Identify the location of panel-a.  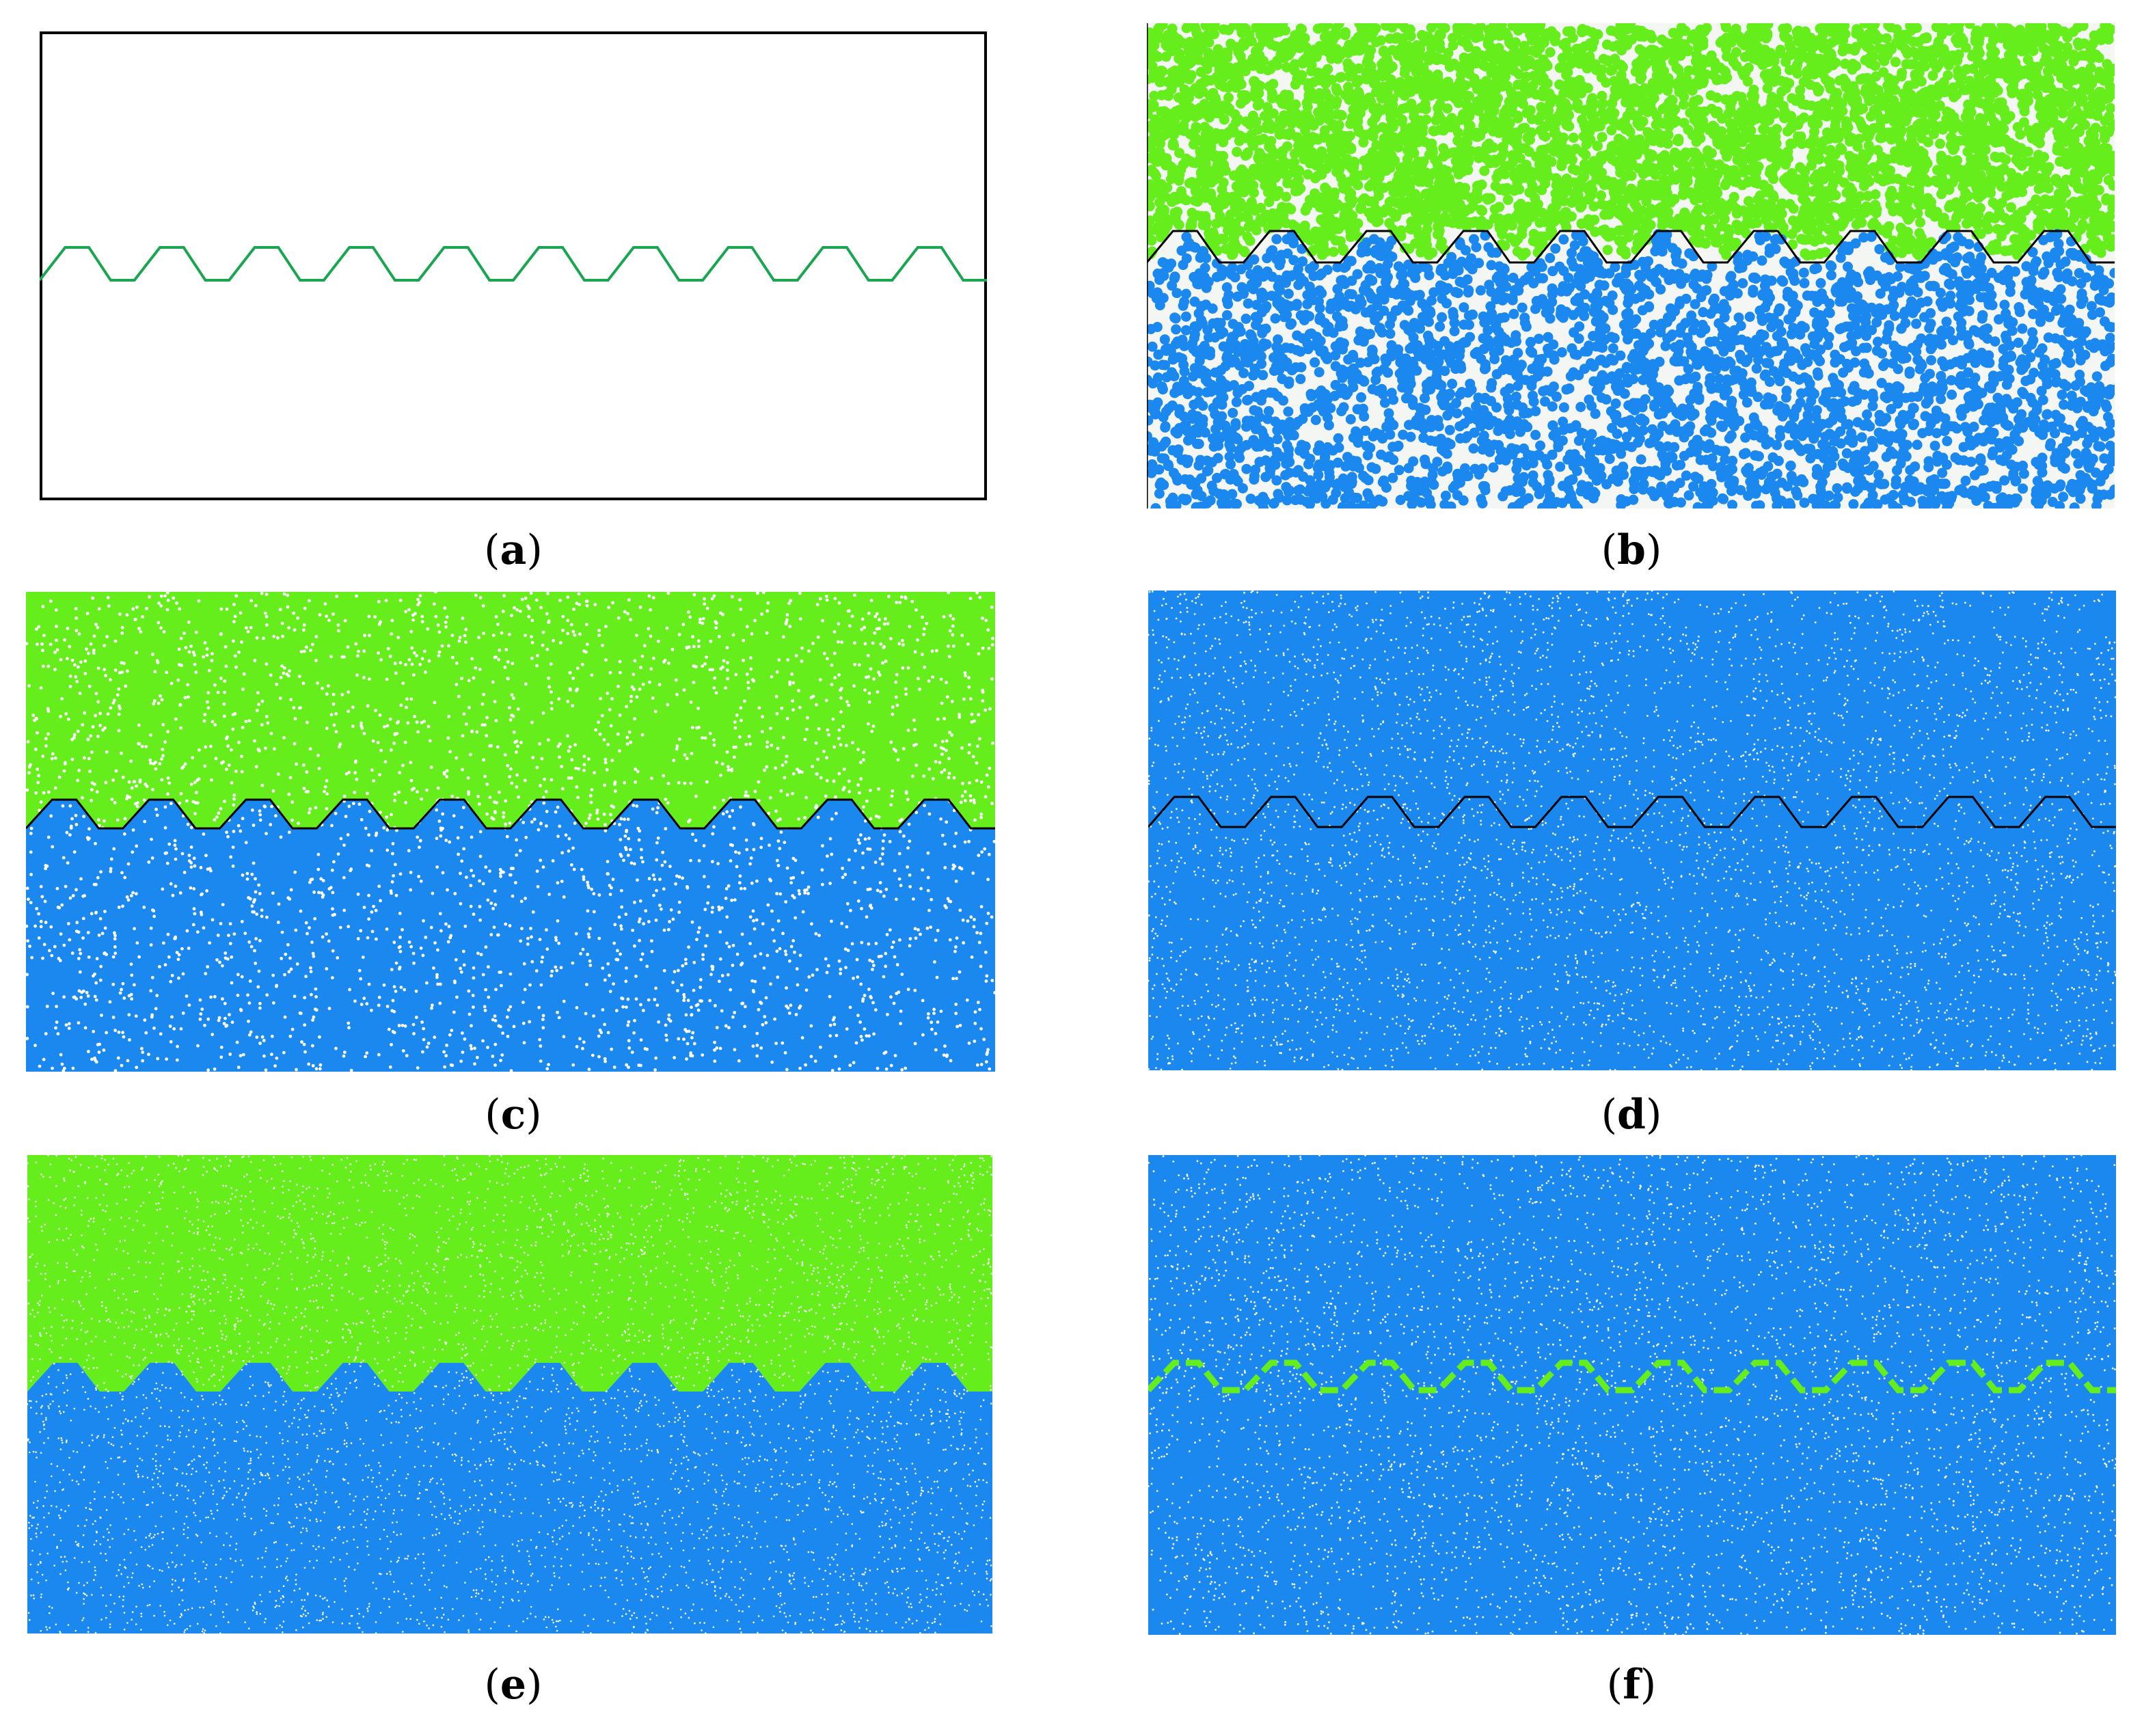
(513, 265).